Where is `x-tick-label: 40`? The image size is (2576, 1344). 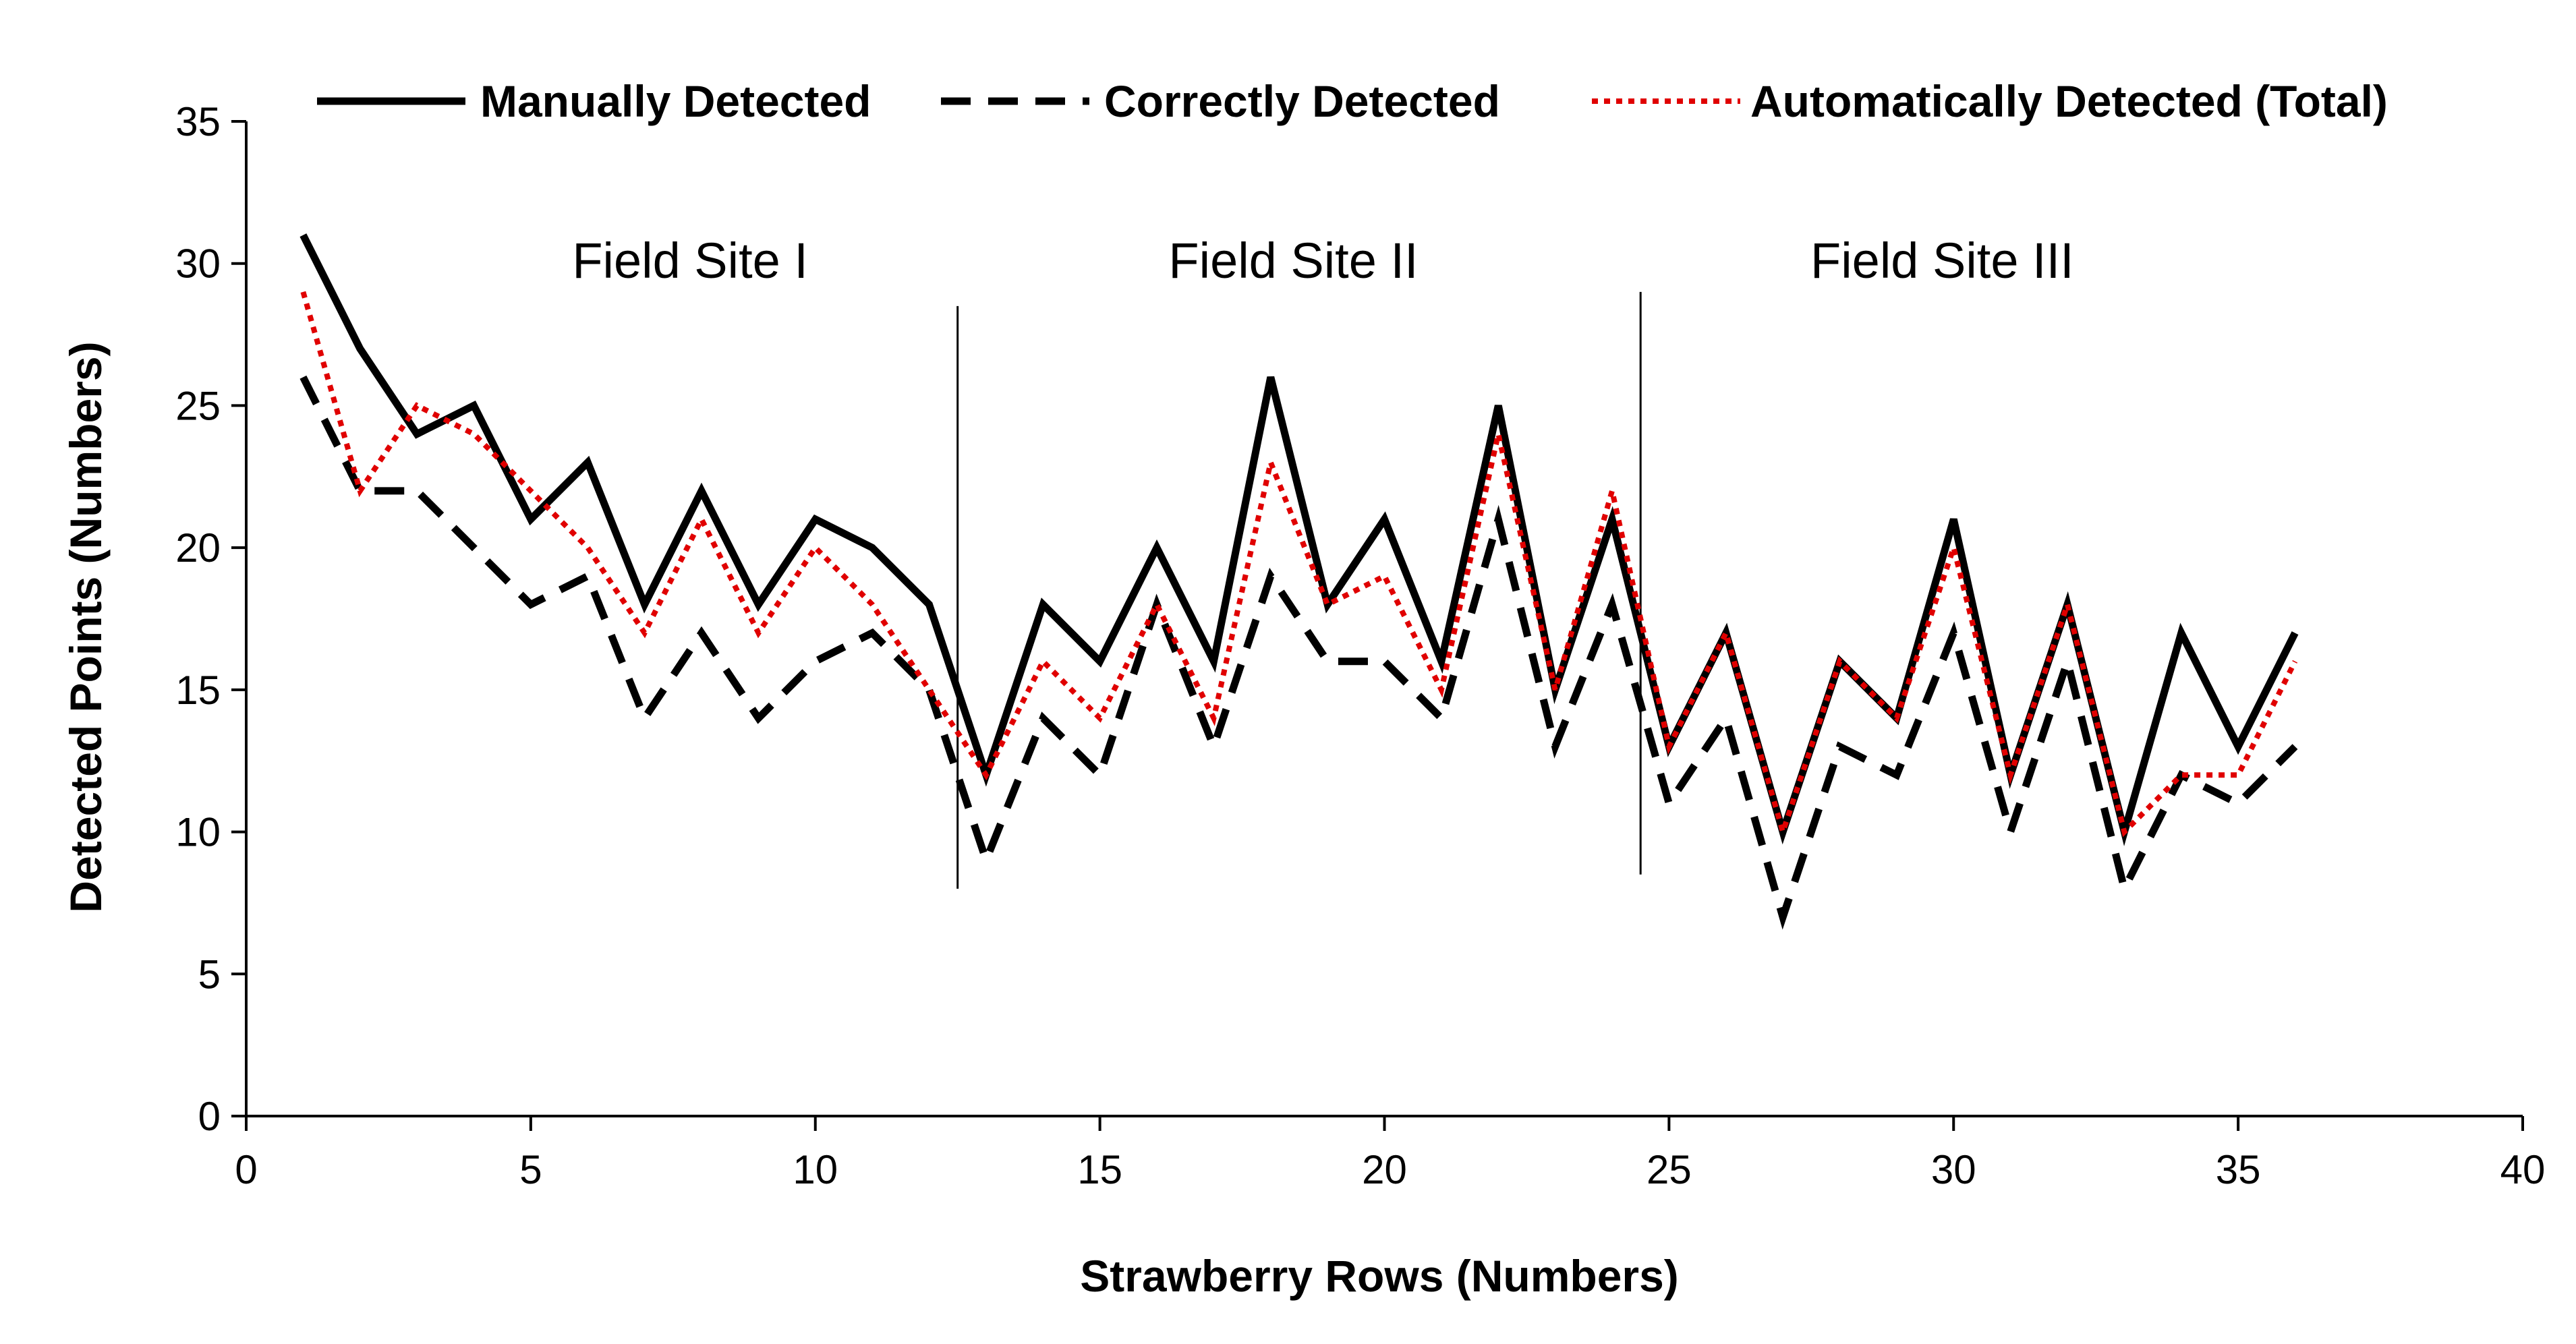 x-tick-label: 40 is located at coordinates (2523, 1169).